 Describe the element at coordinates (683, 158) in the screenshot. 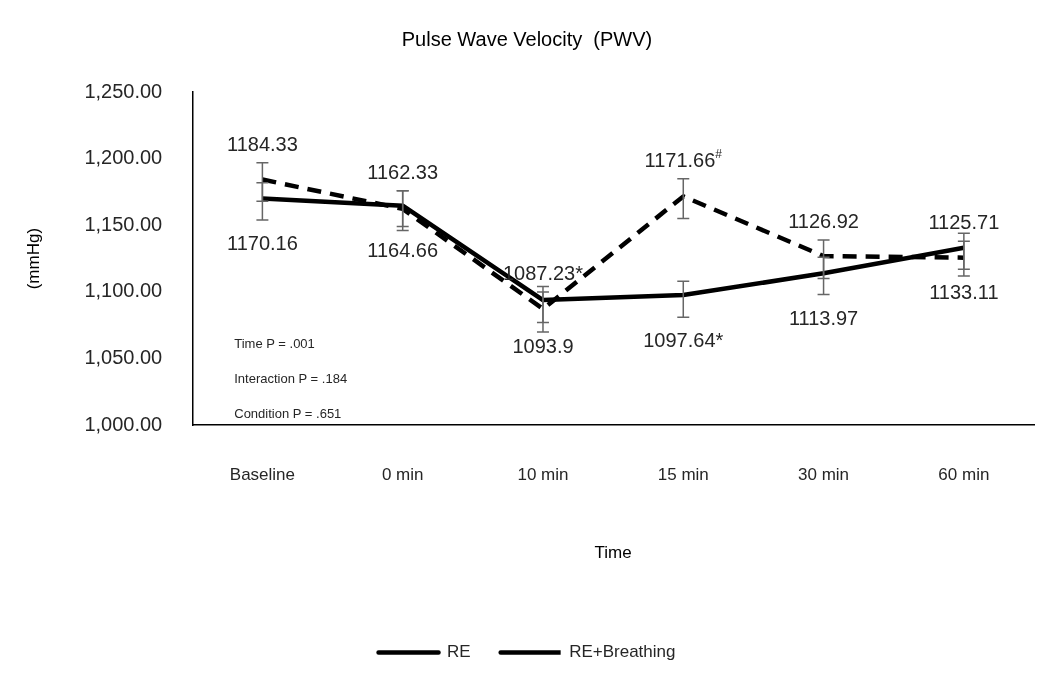

I see `data-label: 1171.66#` at that location.